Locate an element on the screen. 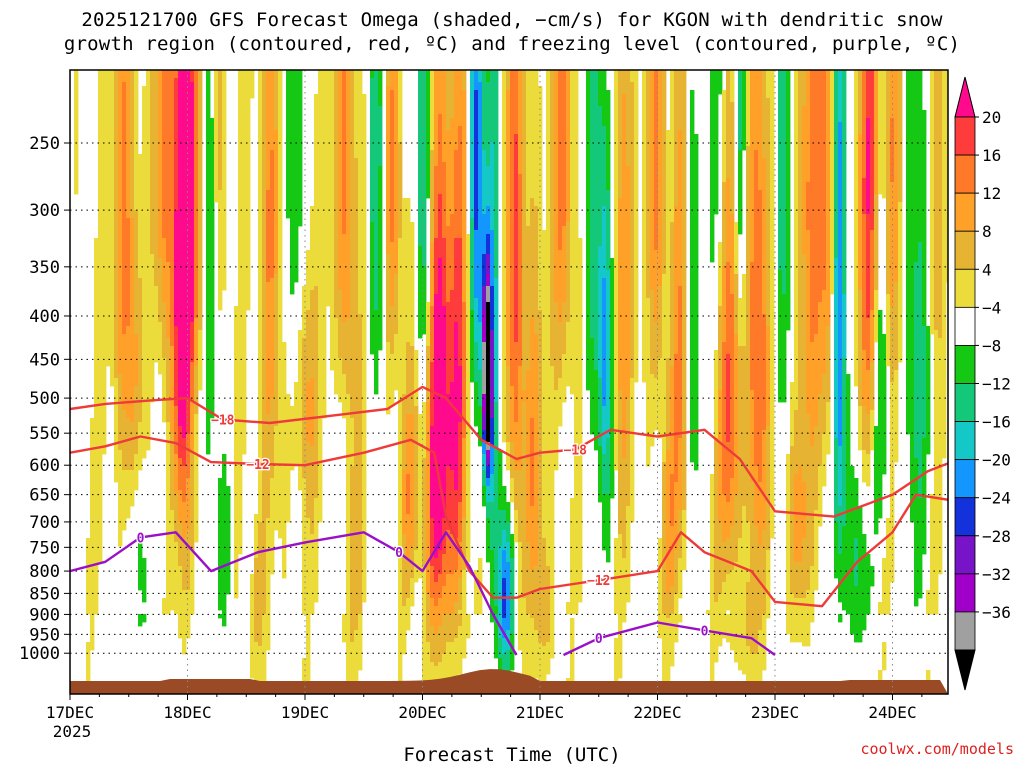 The image size is (1024, 768). colorbar-label: 8 is located at coordinates (987, 231).